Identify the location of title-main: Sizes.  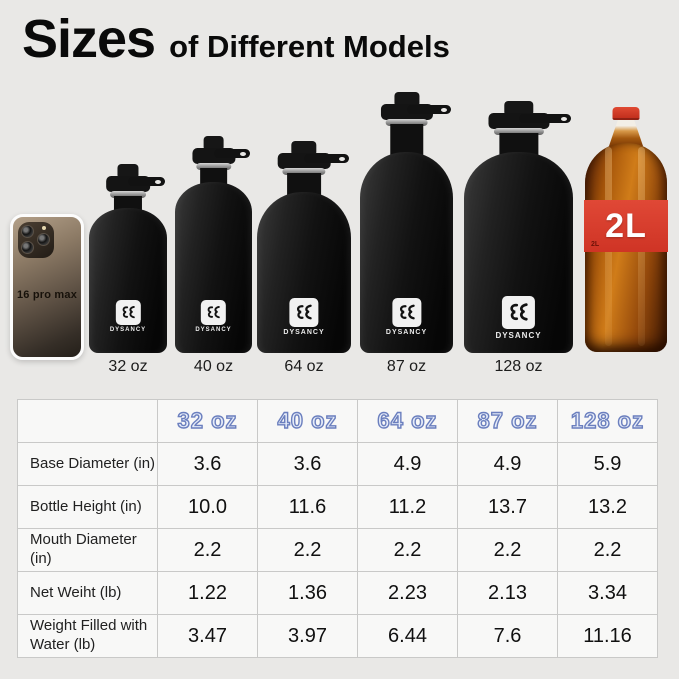
(89, 39).